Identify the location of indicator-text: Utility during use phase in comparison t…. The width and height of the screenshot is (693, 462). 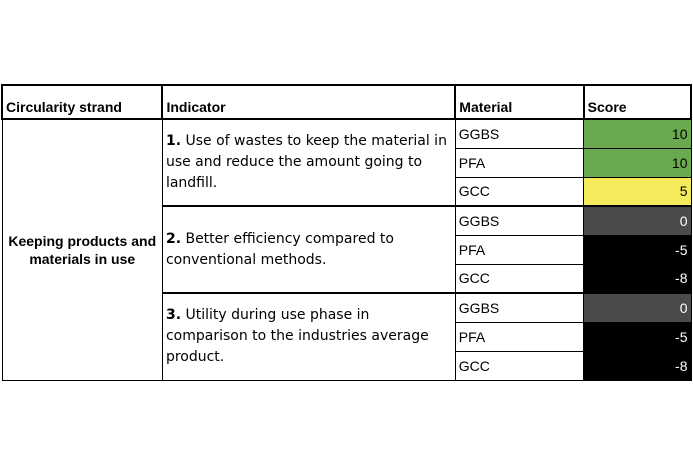
(297, 336).